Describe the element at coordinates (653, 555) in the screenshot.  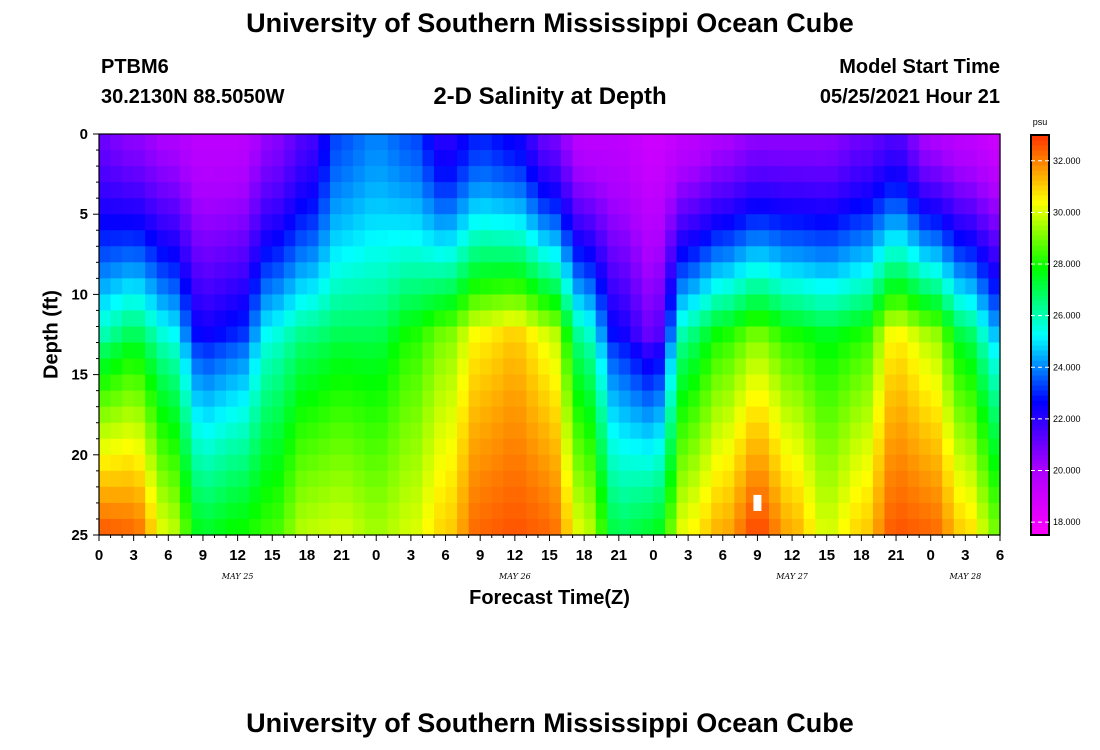
I see `x-tick-label: 0` at that location.